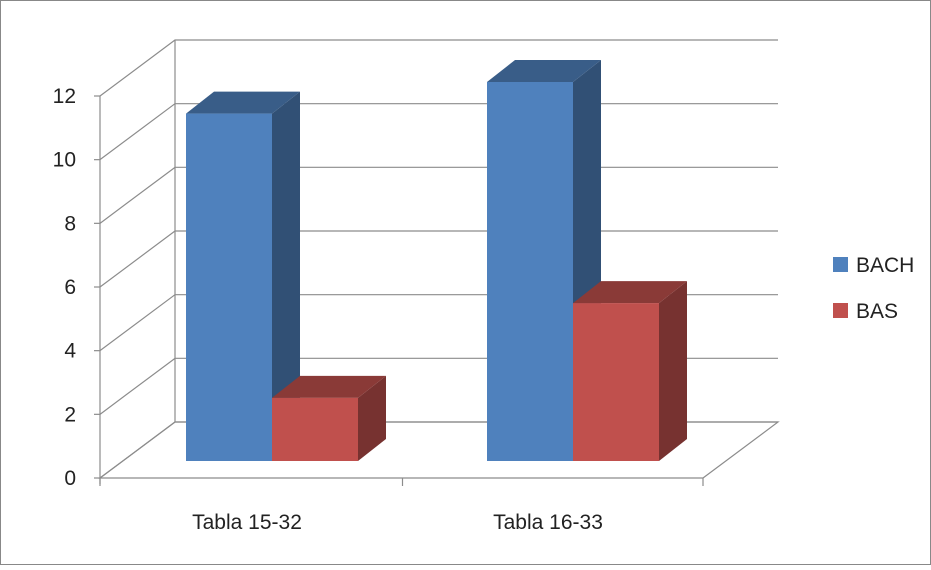 The width and height of the screenshot is (931, 570). What do you see at coordinates (70, 287) in the screenshot?
I see `y-tick-label: 6` at bounding box center [70, 287].